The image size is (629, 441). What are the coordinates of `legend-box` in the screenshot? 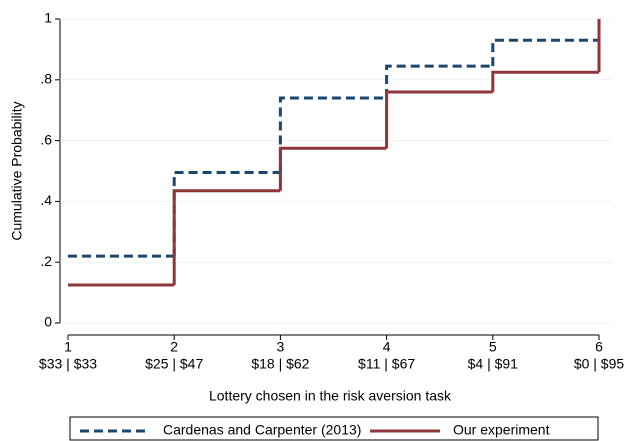 It's located at (334, 428).